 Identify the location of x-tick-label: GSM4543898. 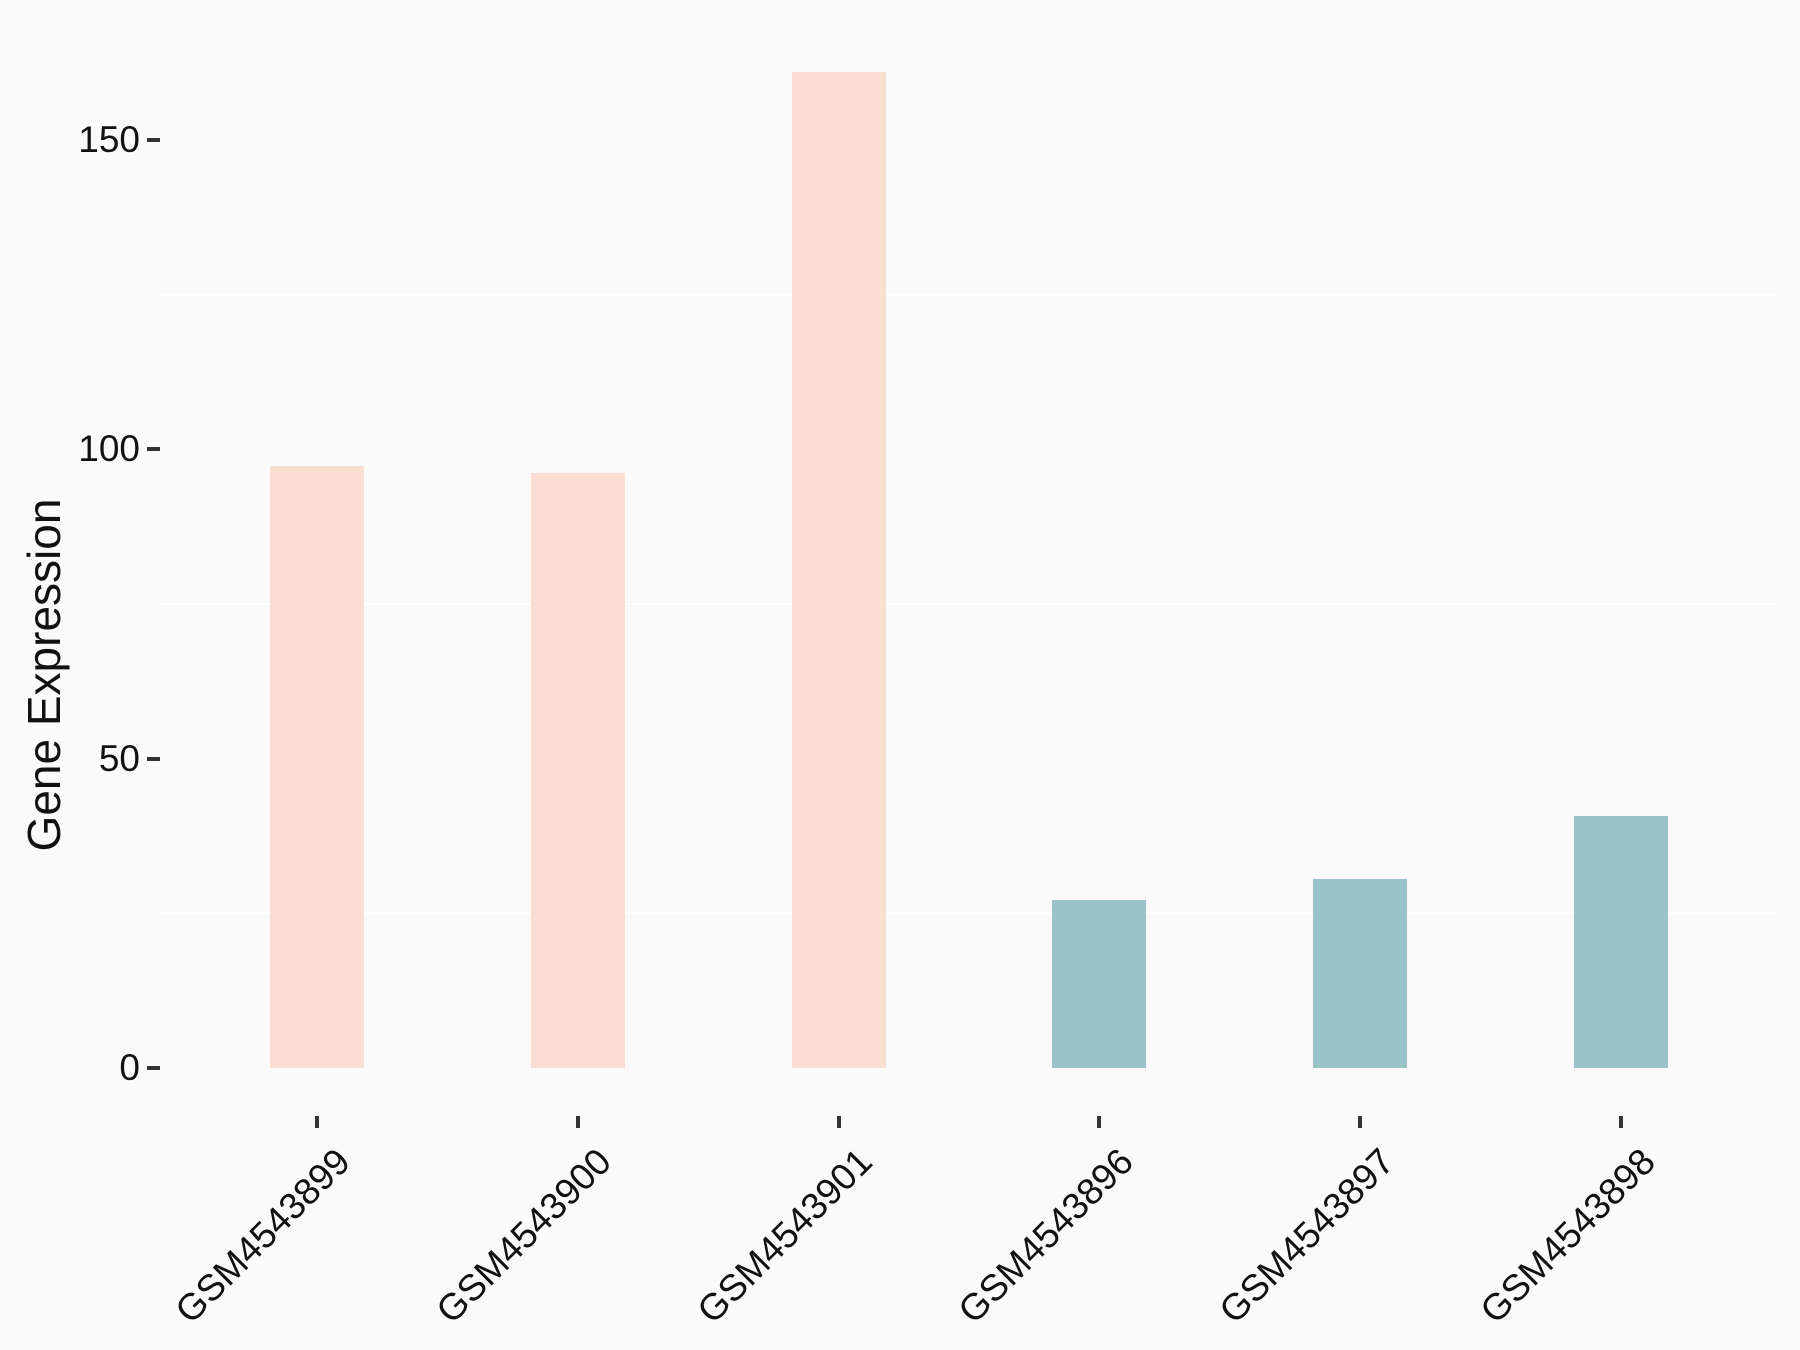
(1567, 1236).